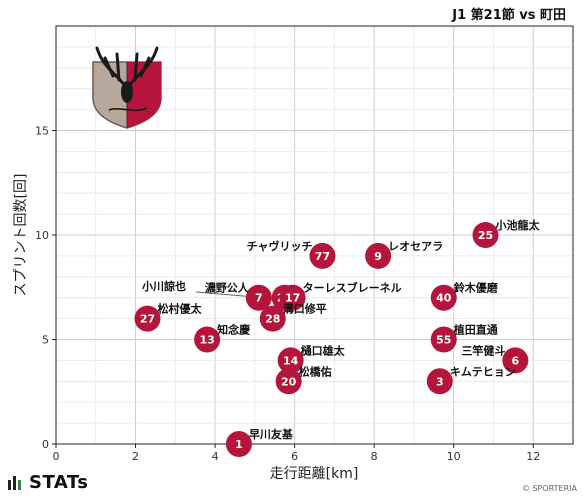 Image resolution: width=583 pixels, height=496 pixels. I want to click on point-name-label: レオセアラ, so click(415, 246).